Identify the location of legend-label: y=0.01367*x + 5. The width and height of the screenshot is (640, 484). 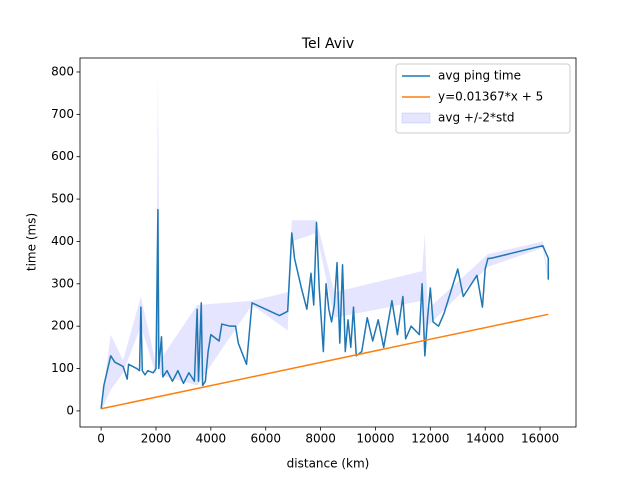
(490, 97).